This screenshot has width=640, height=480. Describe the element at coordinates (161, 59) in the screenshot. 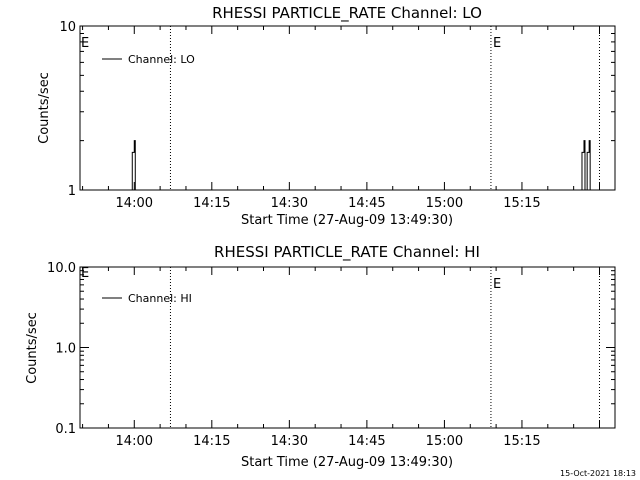

I see `panel-lo-legend-label: Channel: LO` at that location.